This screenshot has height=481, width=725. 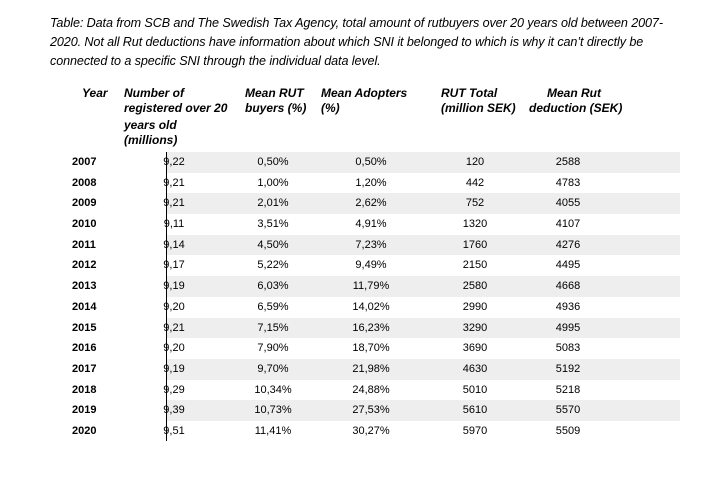 I want to click on cell-year: 2017, so click(x=84, y=368).